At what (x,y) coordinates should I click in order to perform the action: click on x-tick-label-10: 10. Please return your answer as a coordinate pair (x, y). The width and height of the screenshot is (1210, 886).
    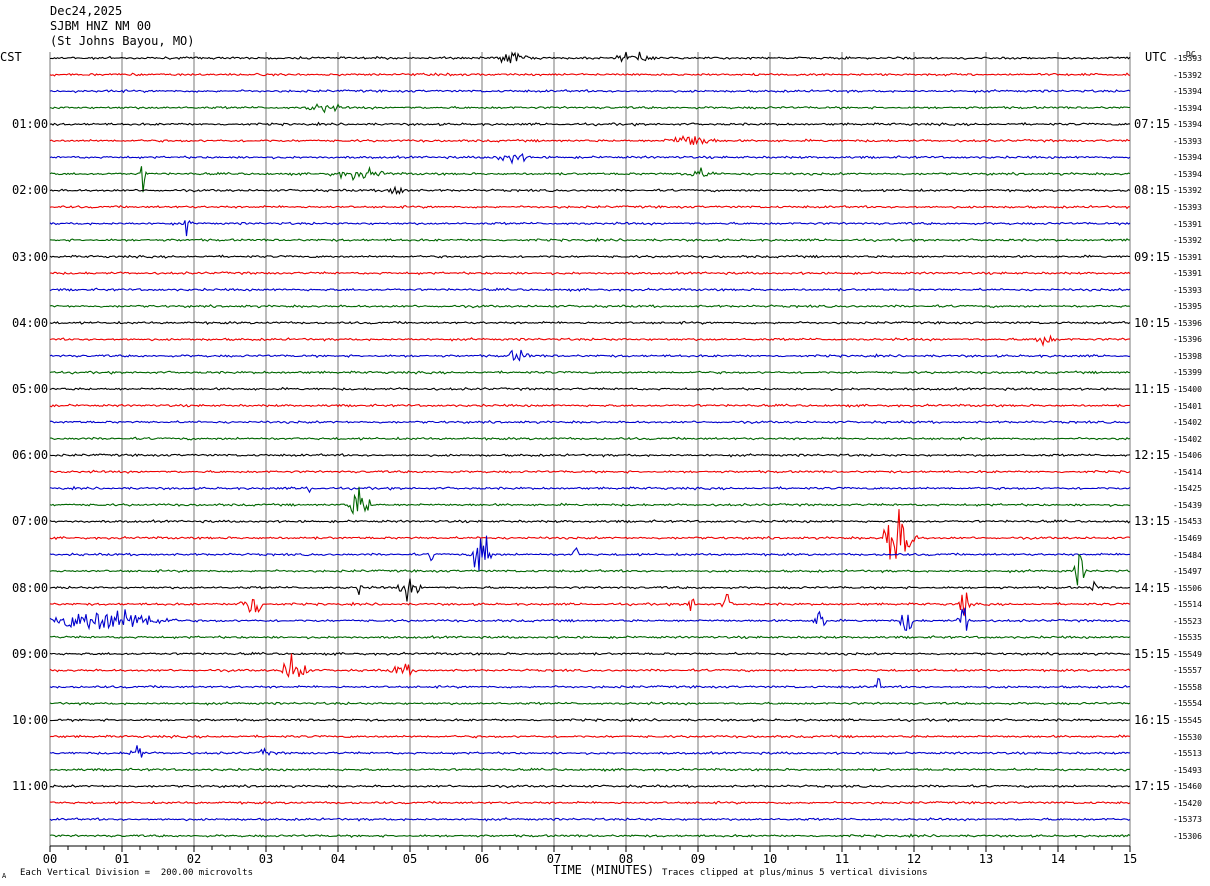
    Looking at the image, I should click on (770, 859).